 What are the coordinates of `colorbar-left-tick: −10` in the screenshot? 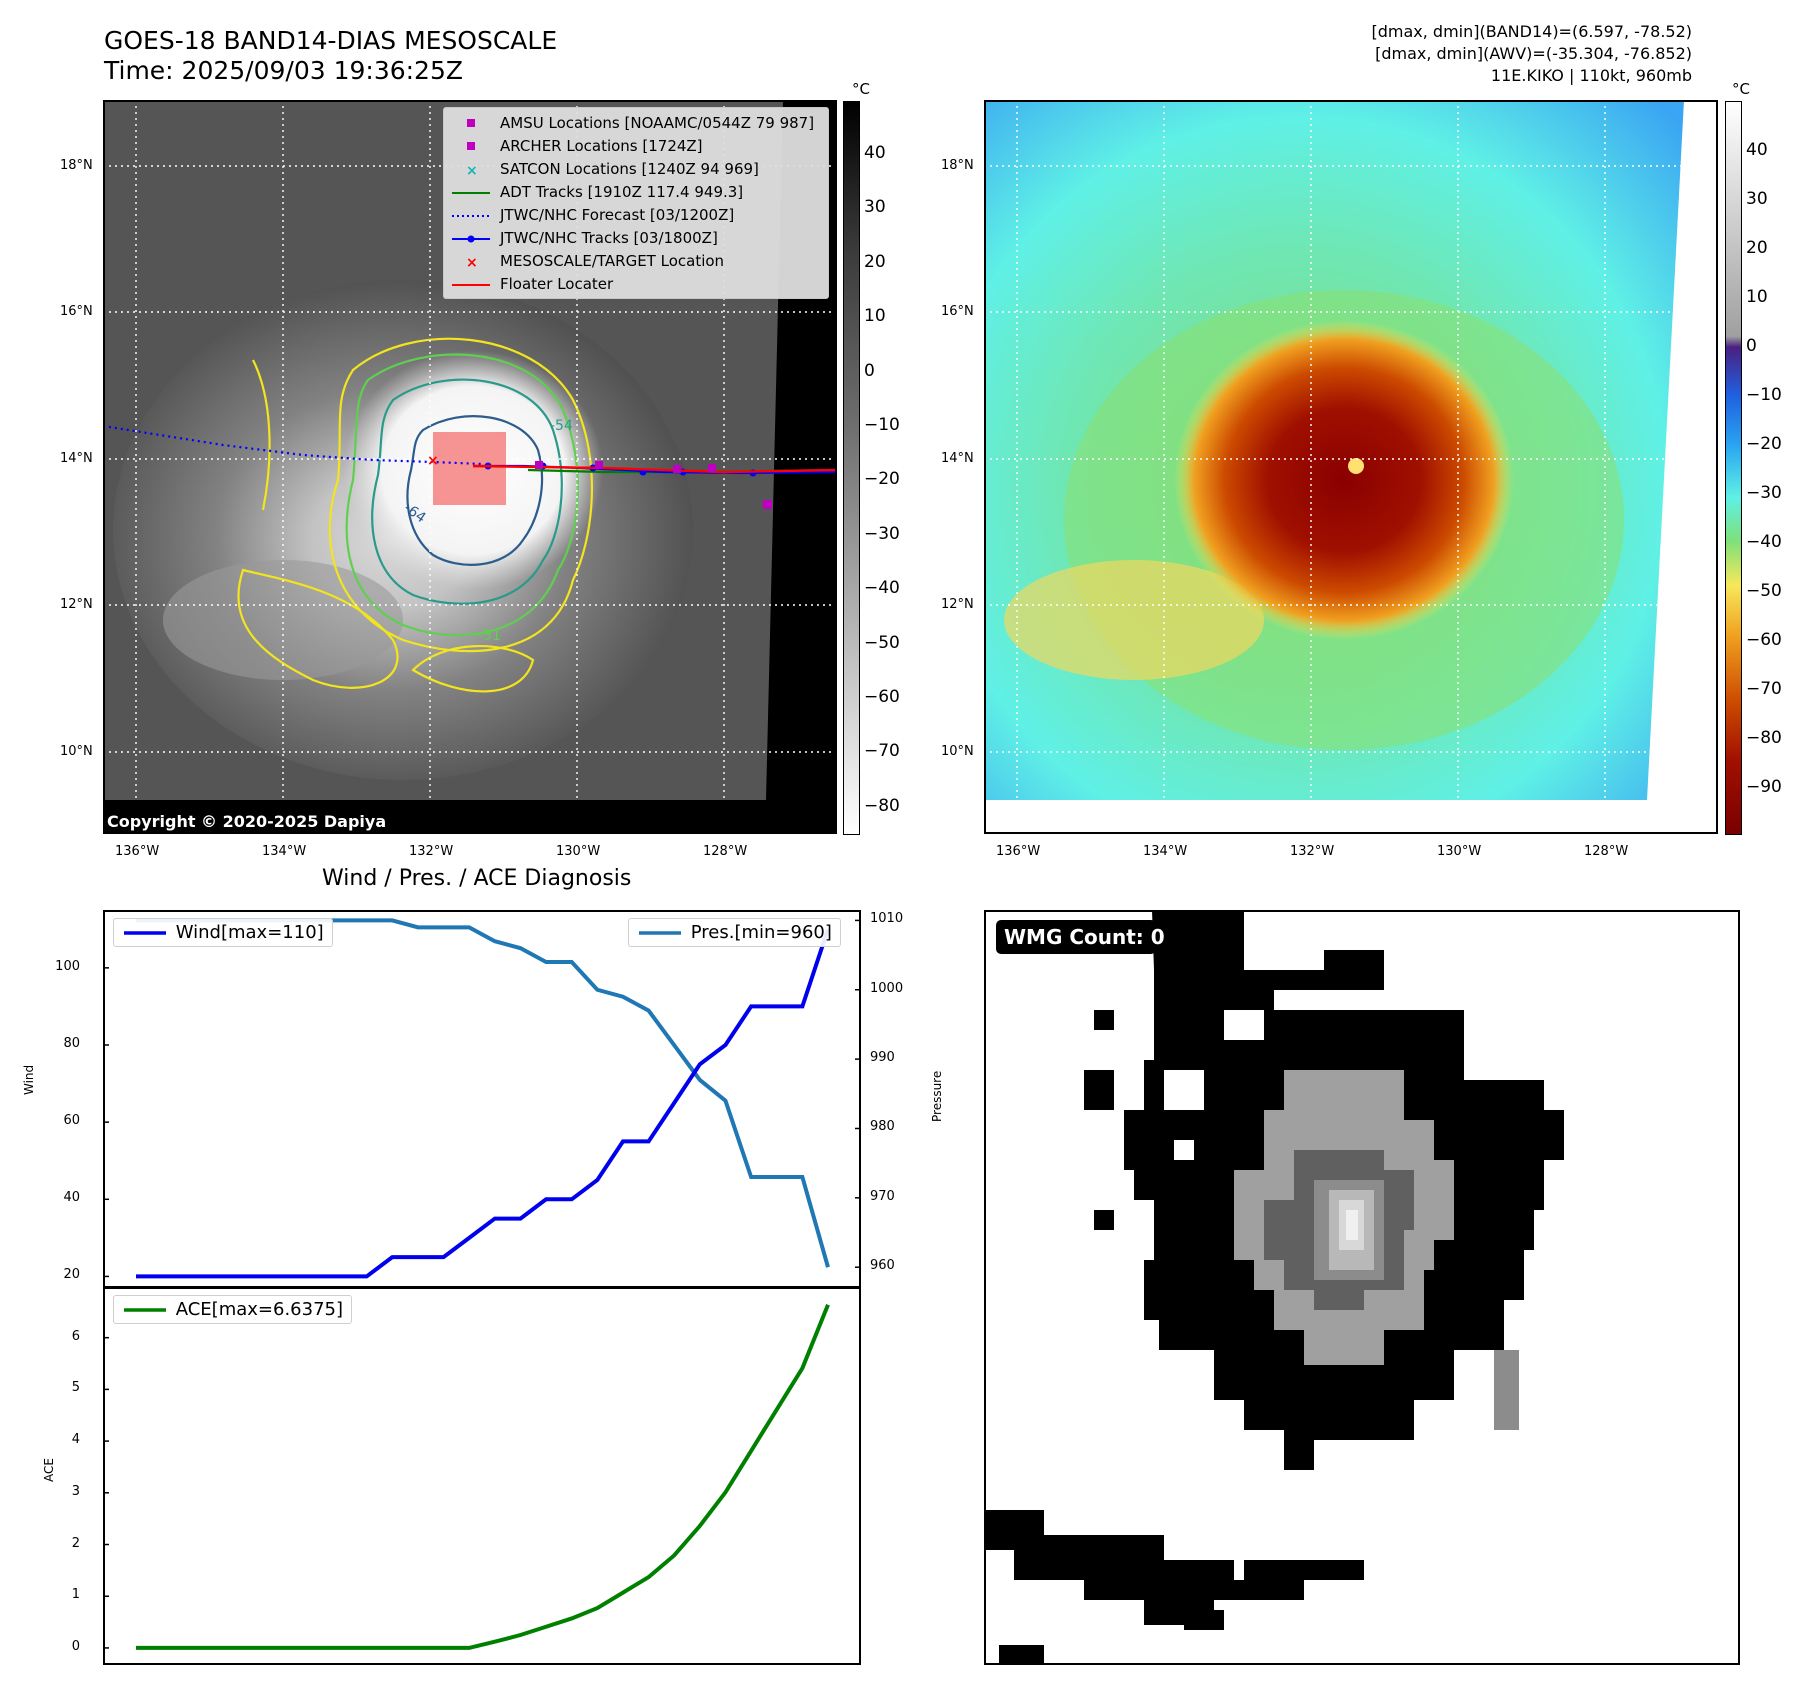 It's located at (882, 425).